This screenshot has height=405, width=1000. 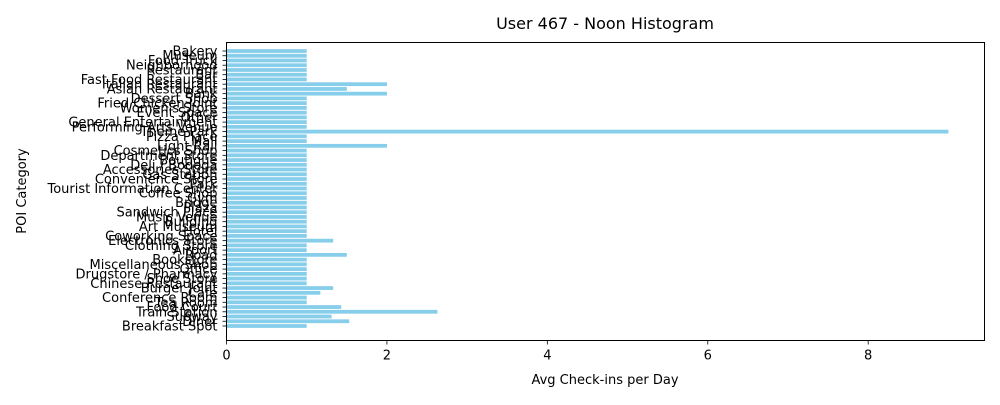 I want to click on y-tick-label: Hotel, so click(x=200, y=232).